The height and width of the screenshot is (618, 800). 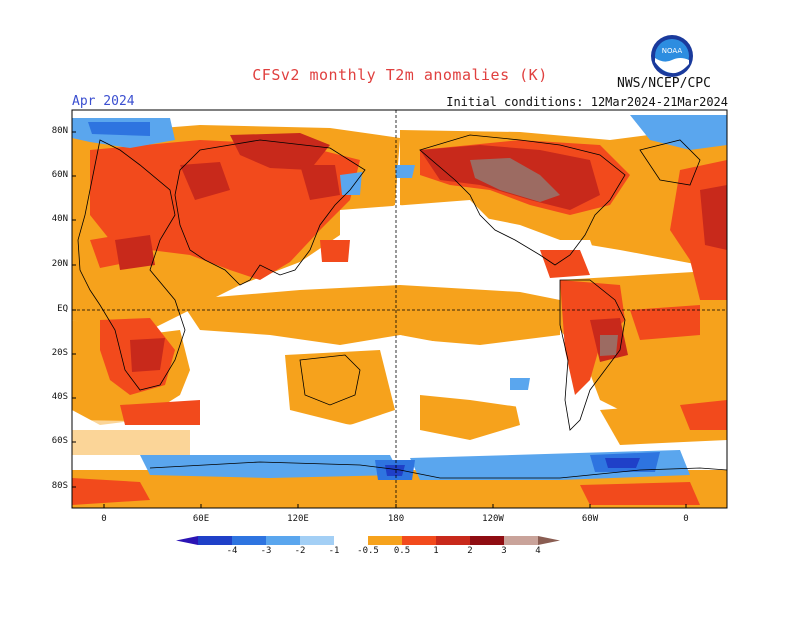 I want to click on colorbar-label: -4, so click(x=232, y=551).